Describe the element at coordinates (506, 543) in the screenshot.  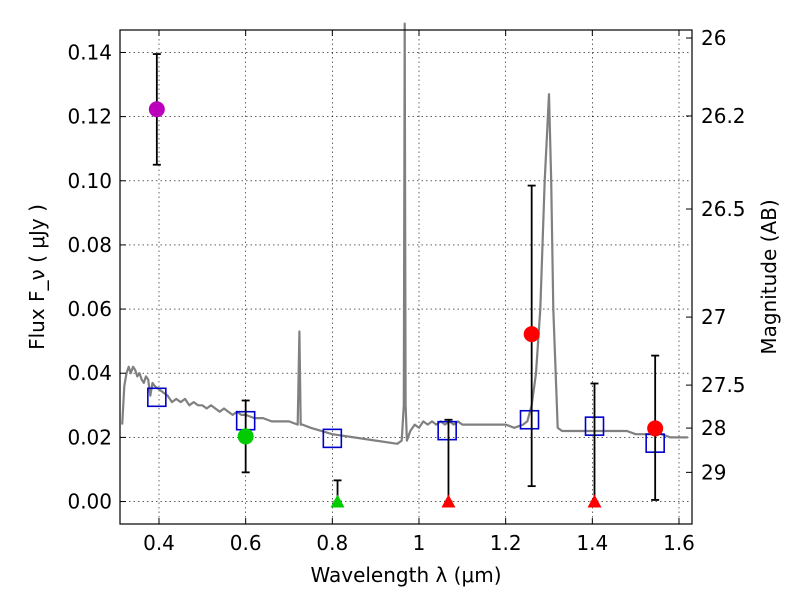
I see `x-tick-label: 1.2` at that location.